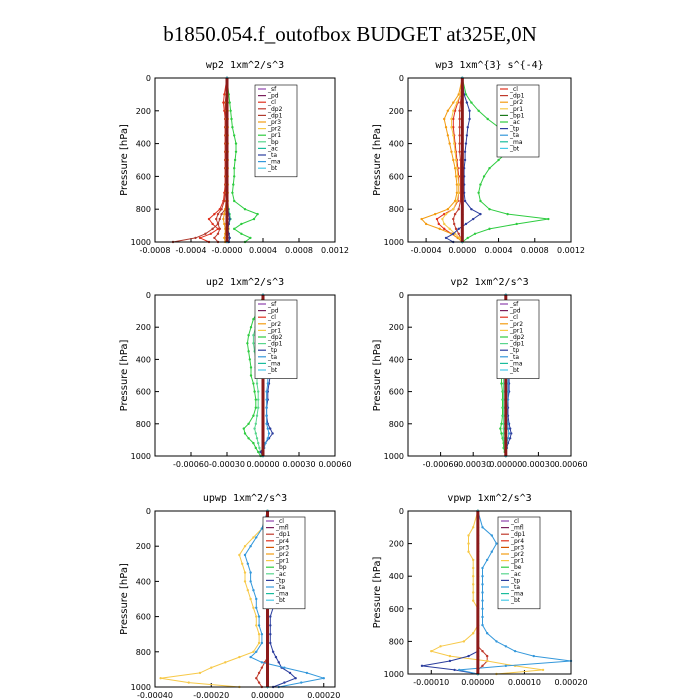  Describe the element at coordinates (245, 375) in the screenshot. I see `plot-frame` at that location.